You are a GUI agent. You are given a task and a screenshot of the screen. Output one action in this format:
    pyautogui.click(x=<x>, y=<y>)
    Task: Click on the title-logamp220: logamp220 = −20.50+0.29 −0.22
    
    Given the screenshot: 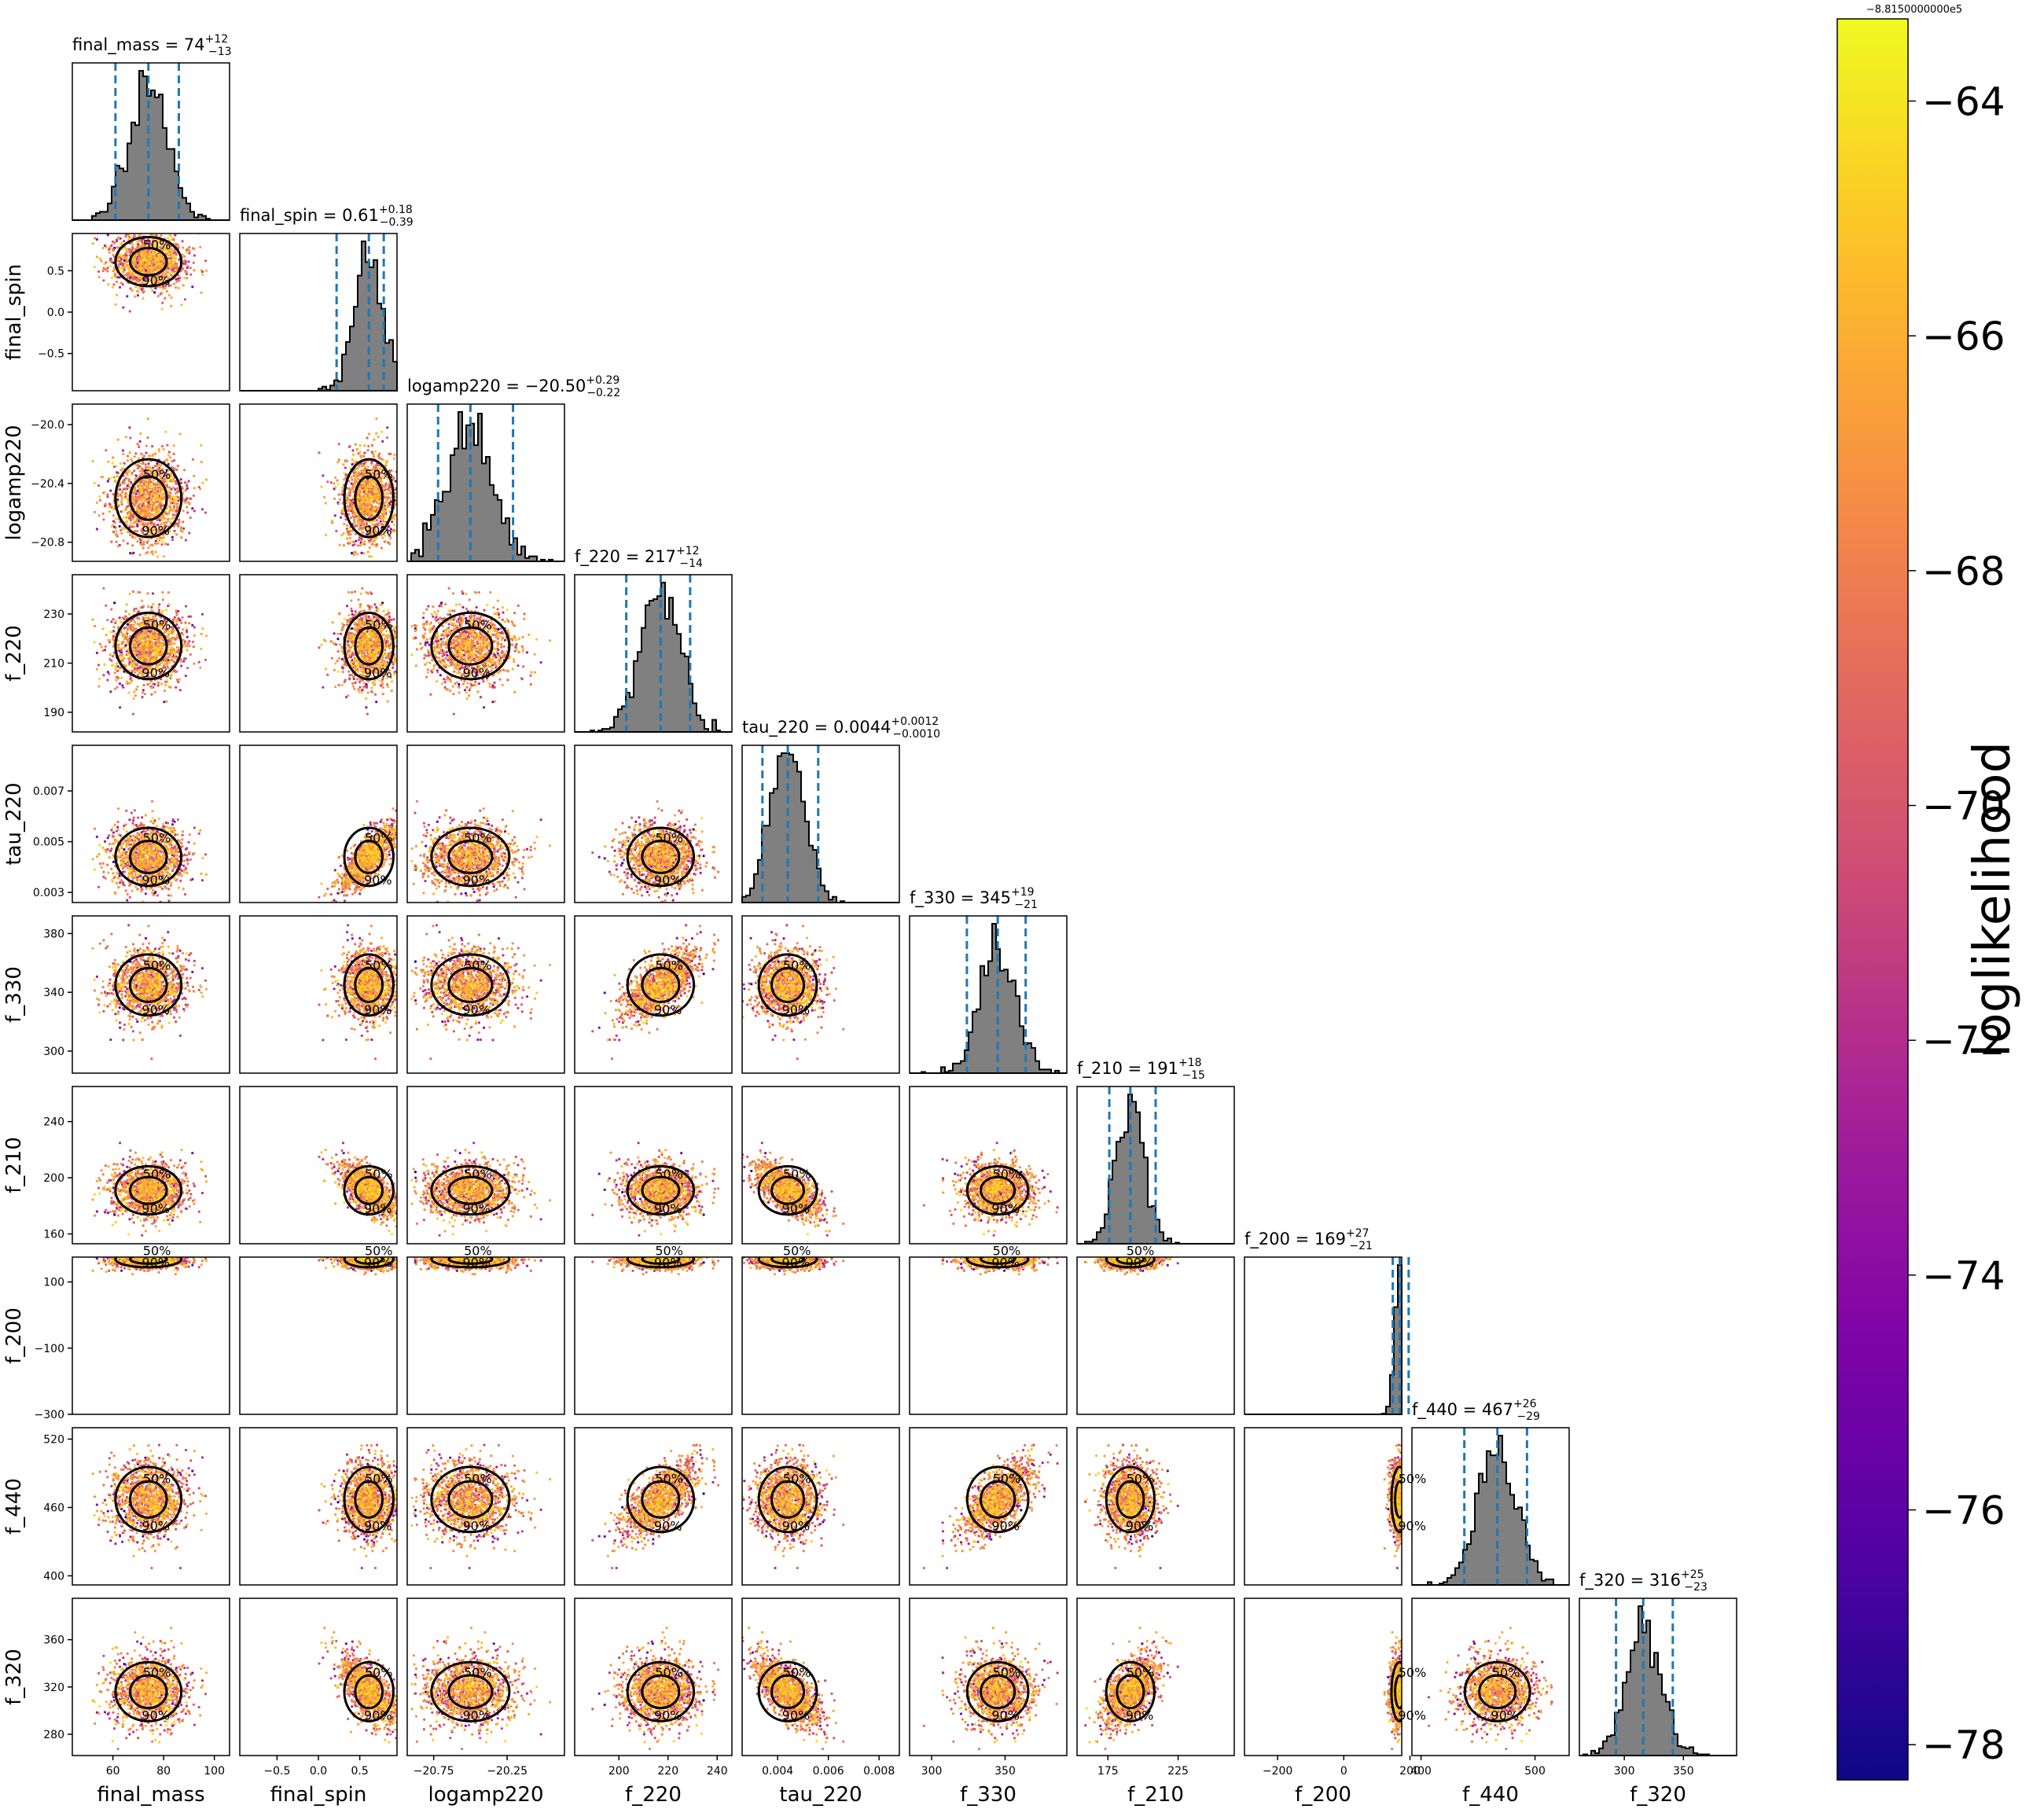 What is the action you would take?
    pyautogui.click(x=513, y=387)
    